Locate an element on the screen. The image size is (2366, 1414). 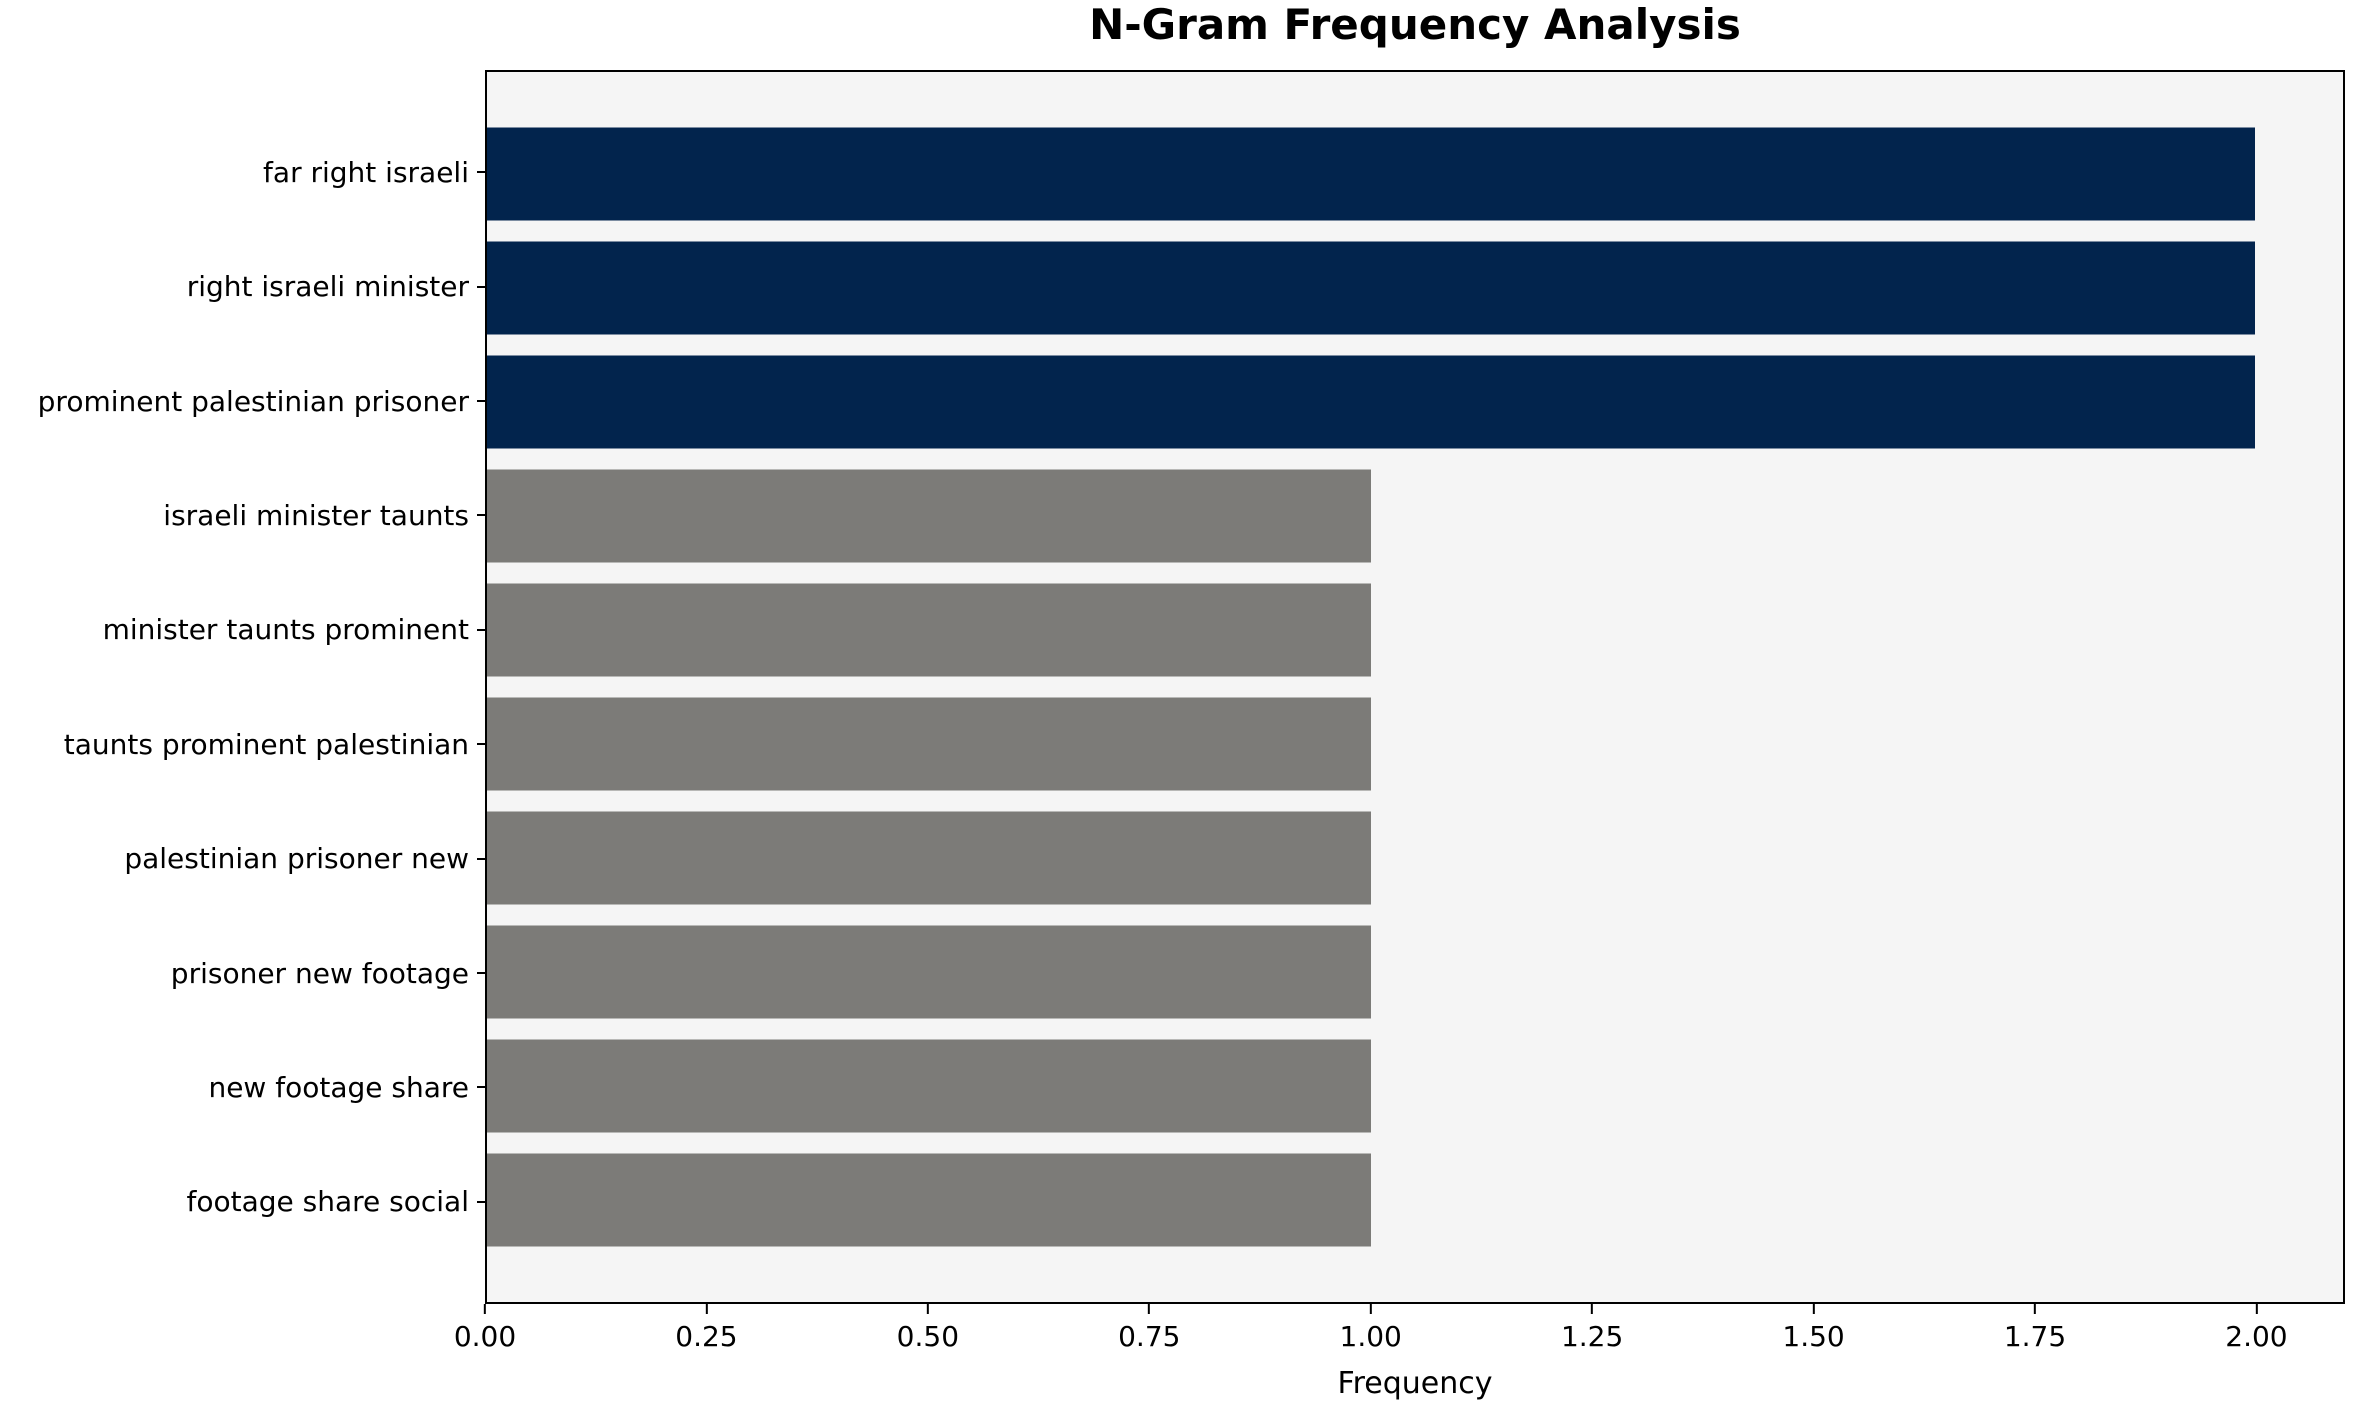
y-label-row: minister taunts prominent is located at coordinates (242, 630).